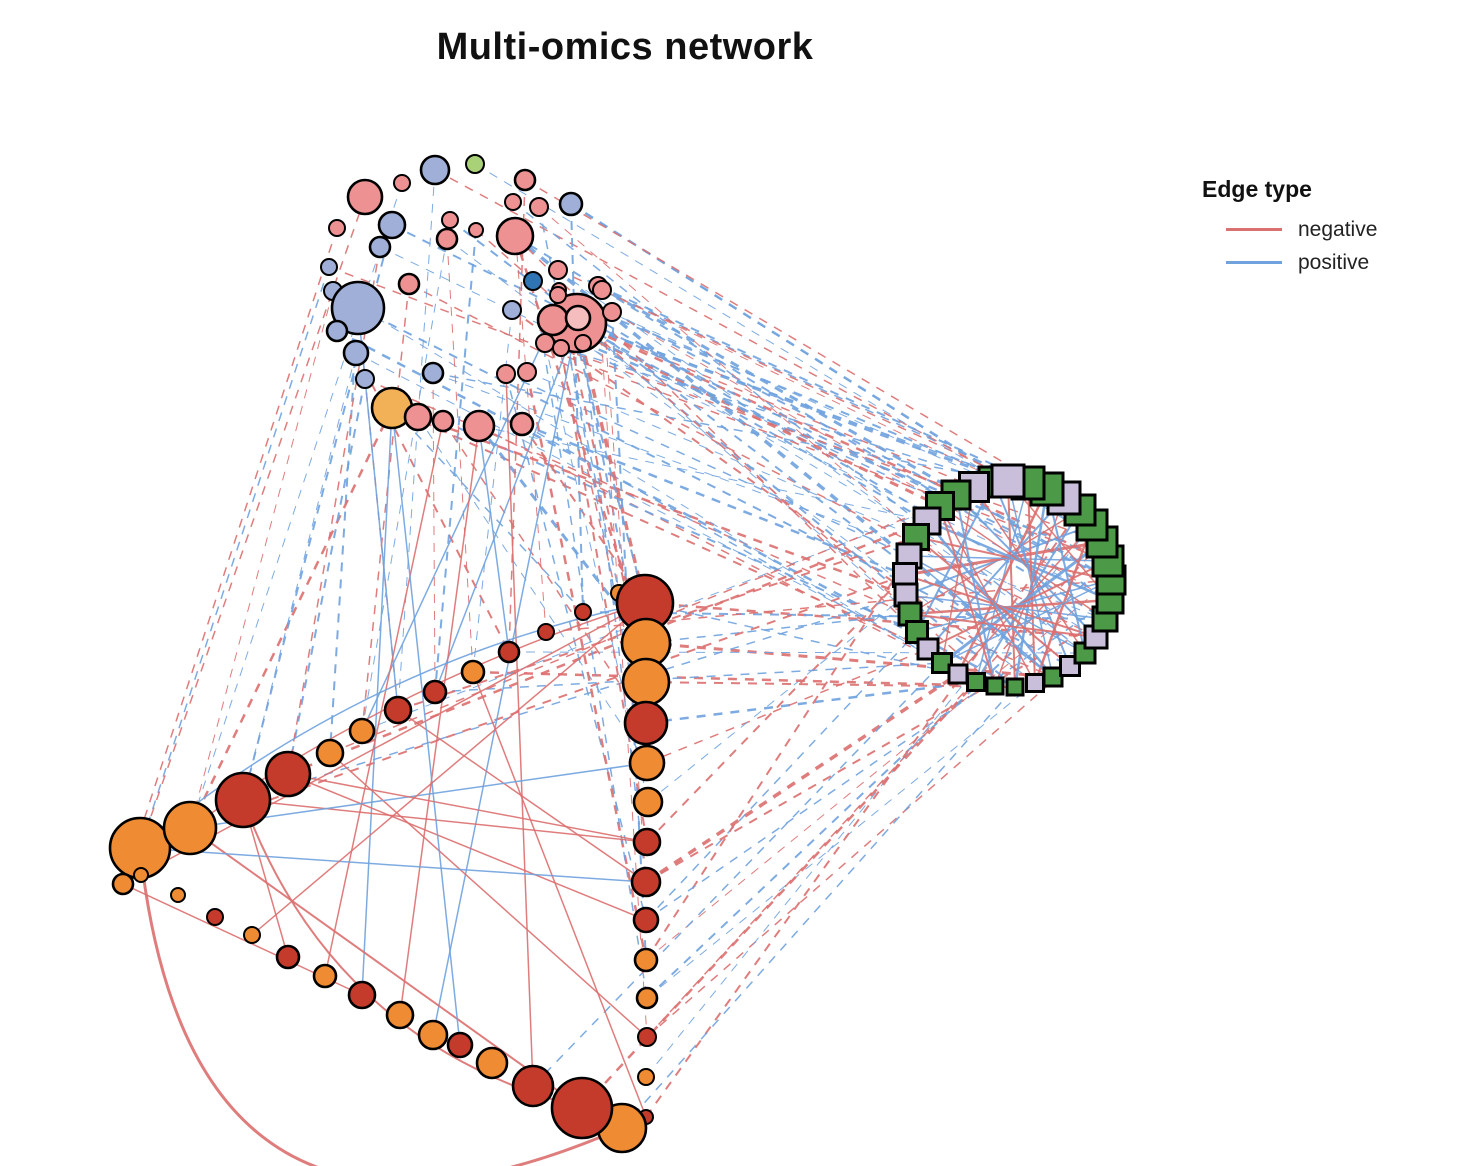 Image resolution: width=1458 pixels, height=1166 pixels. I want to click on edge-type-legend: Edge type negative positive, so click(1289, 227).